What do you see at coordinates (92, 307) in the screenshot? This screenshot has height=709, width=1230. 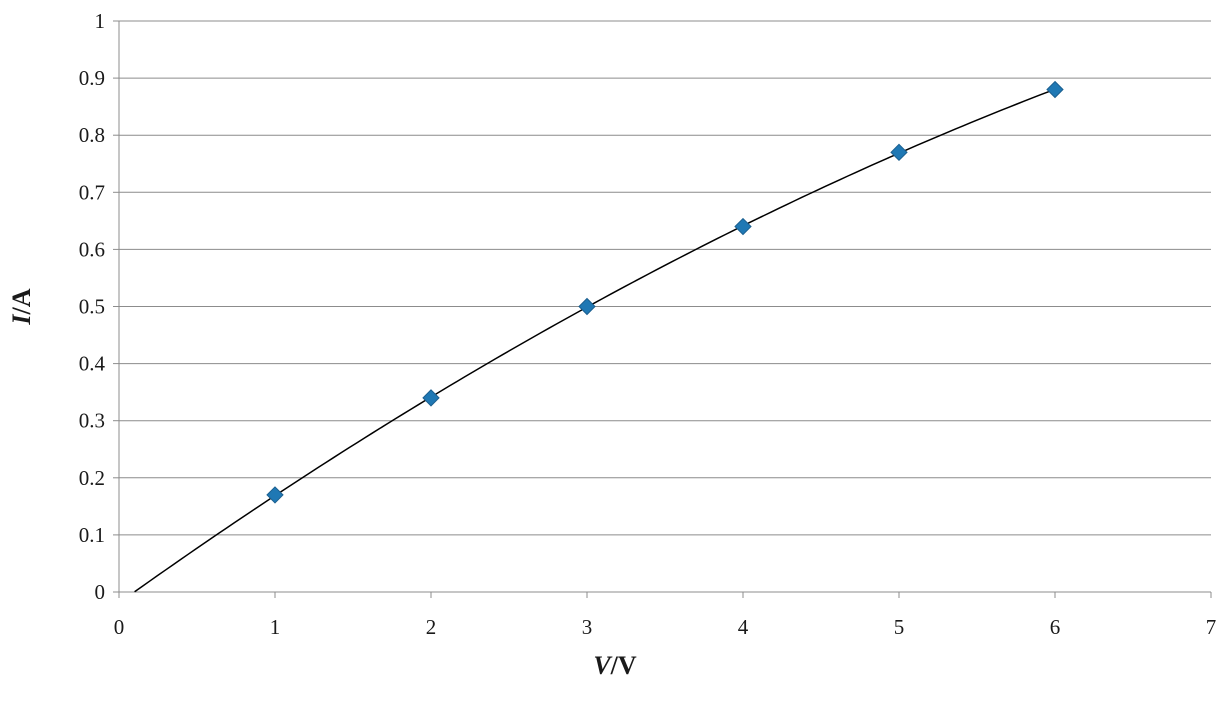 I see `y-tick-label: 0.5` at bounding box center [92, 307].